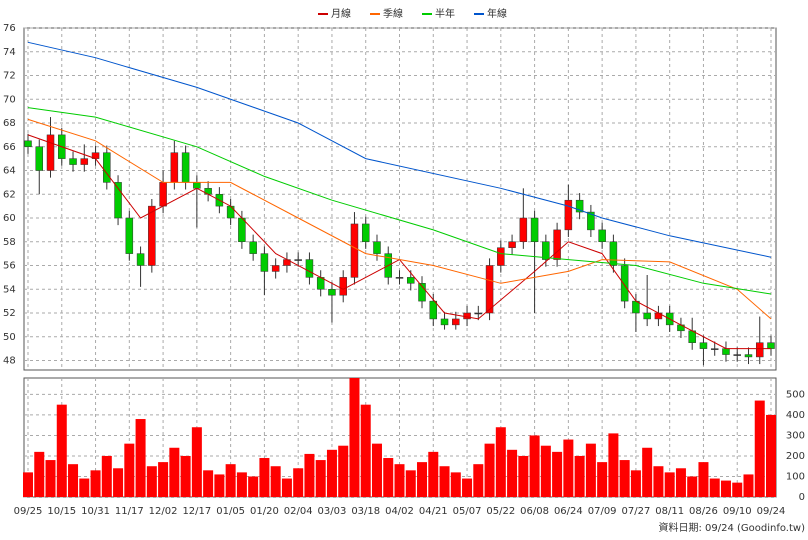 This screenshot has height=540, width=808. What do you see at coordinates (365, 511) in the screenshot?
I see `x-tick-label: 03/18` at bounding box center [365, 511].